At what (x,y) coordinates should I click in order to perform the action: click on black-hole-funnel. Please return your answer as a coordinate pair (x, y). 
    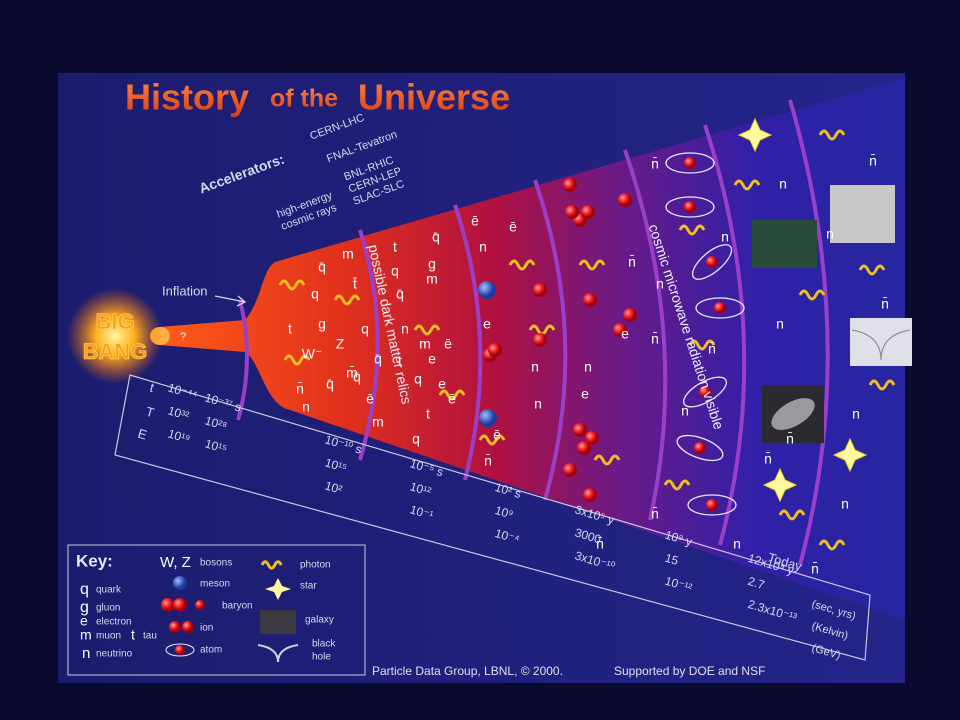
    Looking at the image, I should click on (881, 345).